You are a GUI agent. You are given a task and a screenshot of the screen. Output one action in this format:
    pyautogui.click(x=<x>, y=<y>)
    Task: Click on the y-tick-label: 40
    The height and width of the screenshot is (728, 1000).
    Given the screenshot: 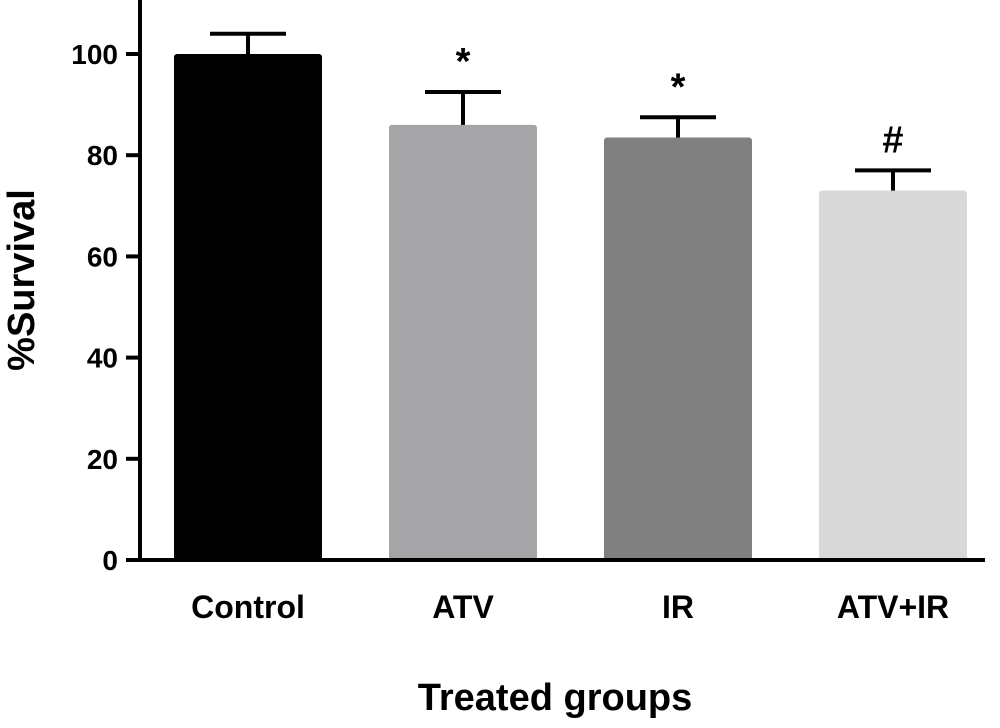 What is the action you would take?
    pyautogui.click(x=102, y=358)
    